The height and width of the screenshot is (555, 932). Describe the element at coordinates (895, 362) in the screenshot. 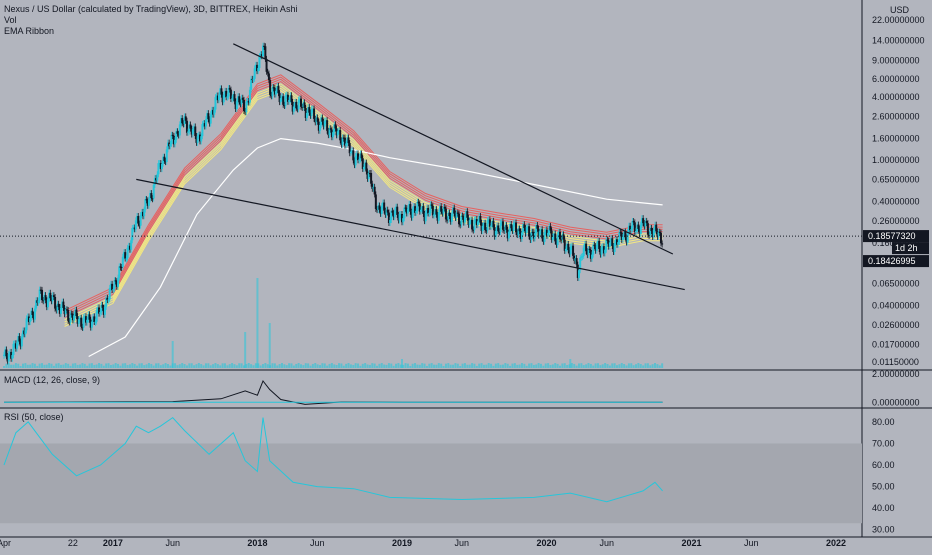

I see `price-tick-label: 0.01150000` at that location.